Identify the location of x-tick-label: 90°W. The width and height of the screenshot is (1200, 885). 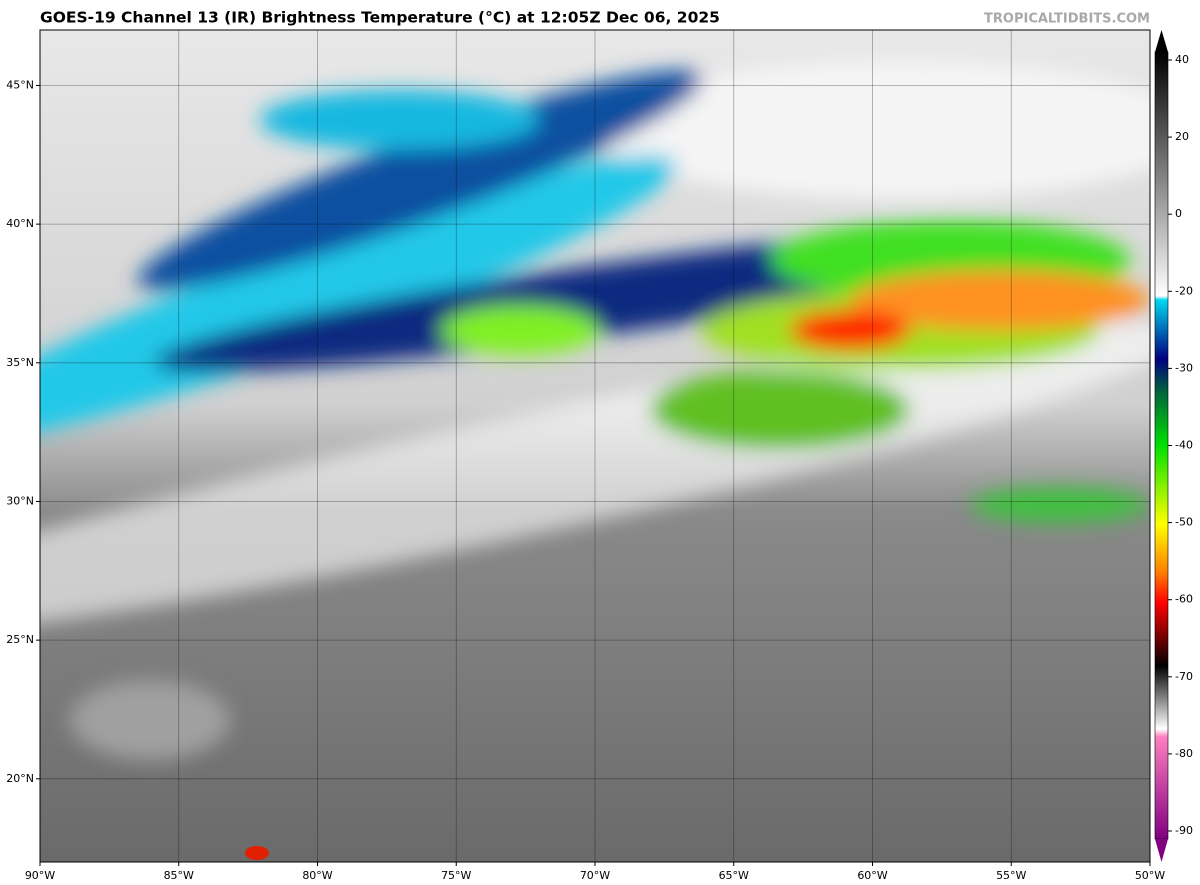
(40, 875).